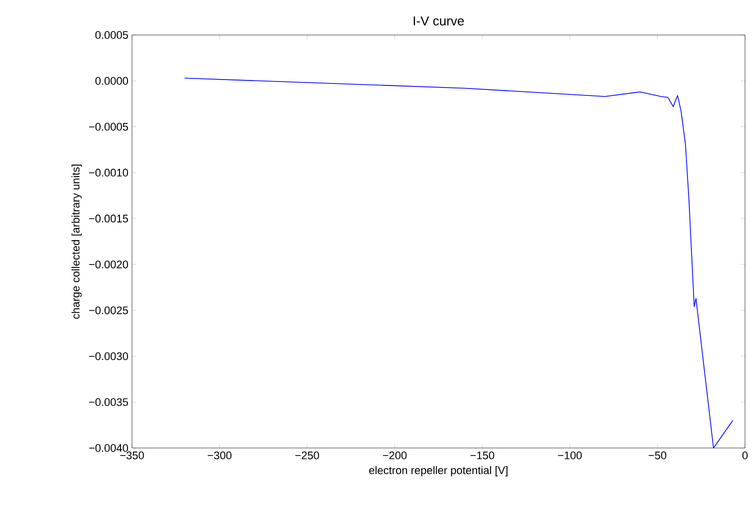 This screenshot has width=756, height=507. I want to click on x-tick-label: −250, so click(307, 456).